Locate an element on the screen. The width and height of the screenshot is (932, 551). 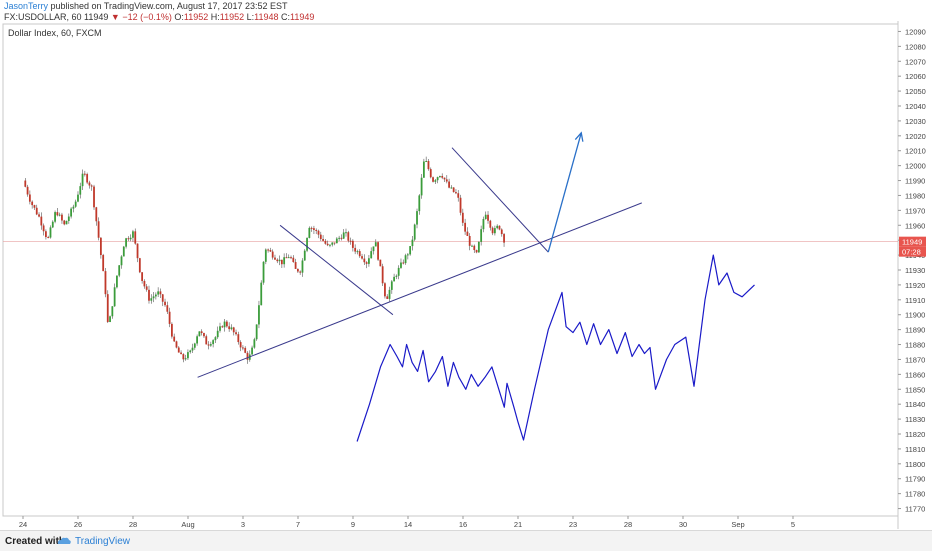
y-tick-label: 11810 is located at coordinates (915, 449).